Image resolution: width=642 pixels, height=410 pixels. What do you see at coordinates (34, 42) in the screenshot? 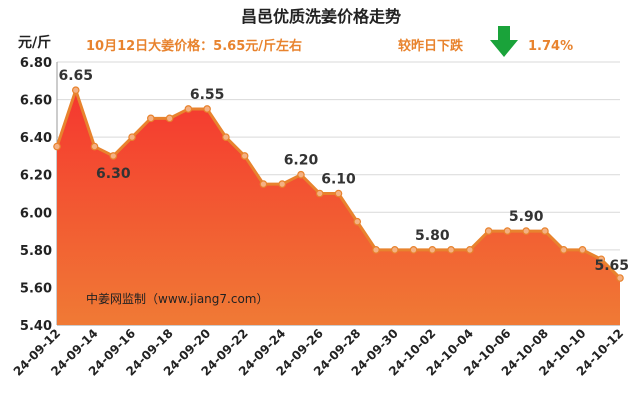
I see `y-axis-label: 元/斤` at bounding box center [34, 42].